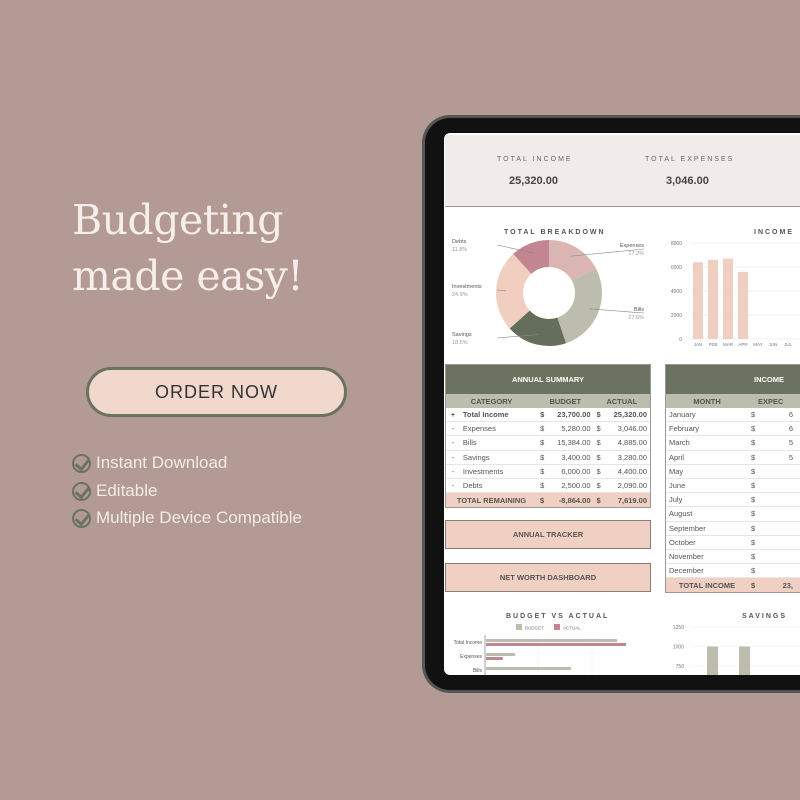 Image resolution: width=800 pixels, height=800 pixels. Describe the element at coordinates (199, 517) in the screenshot. I see `feature-label: Multiple Device Compatible` at that location.